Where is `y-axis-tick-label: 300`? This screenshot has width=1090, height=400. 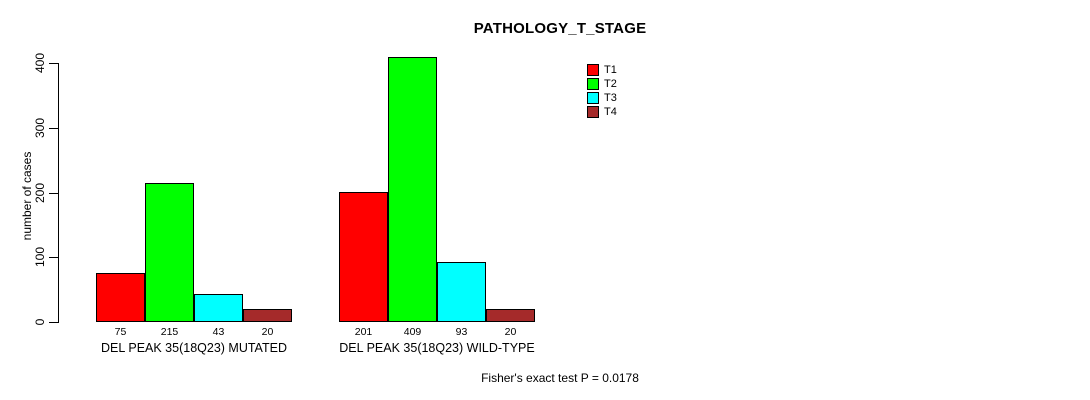
y-axis-tick-label: 300 is located at coordinates (40, 127).